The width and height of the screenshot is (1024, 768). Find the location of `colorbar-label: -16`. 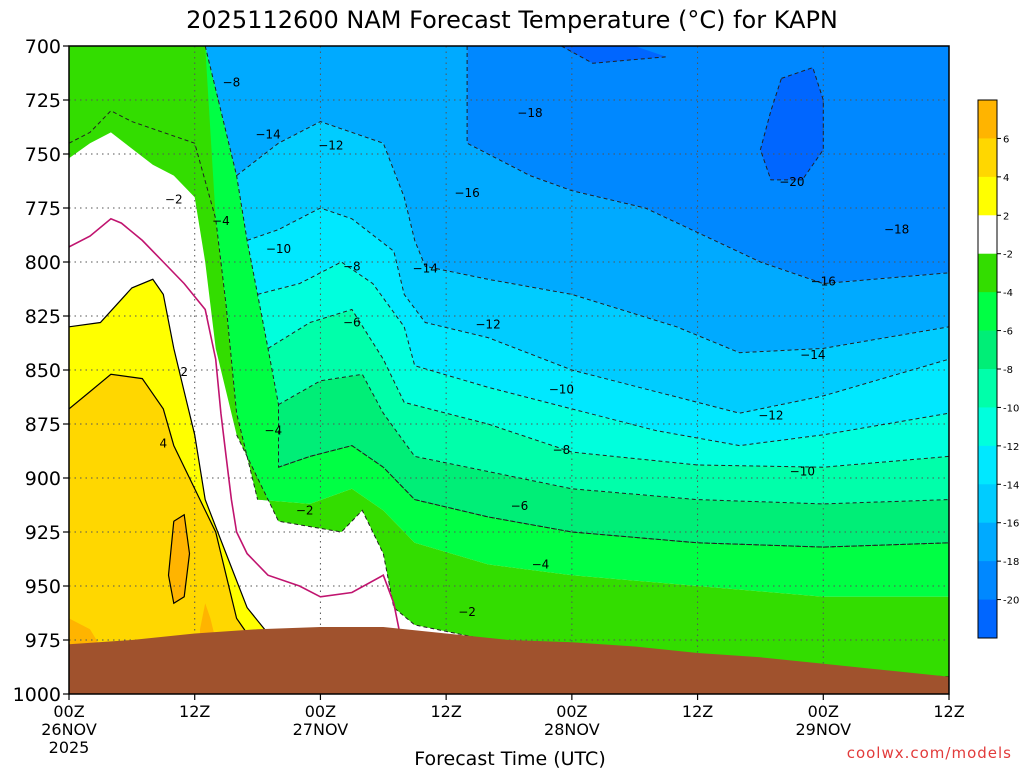

colorbar-label: -16 is located at coordinates (1011, 524).